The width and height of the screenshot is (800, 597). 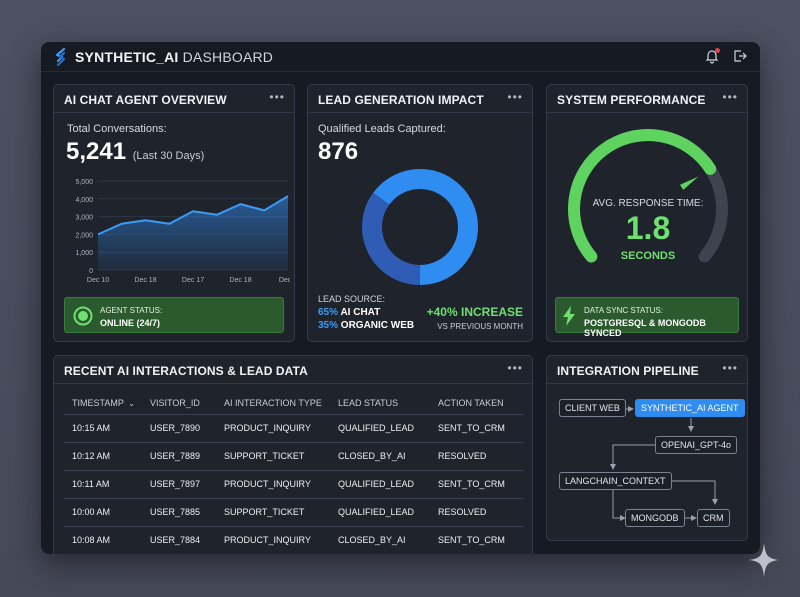 What do you see at coordinates (179, 512) in the screenshot?
I see `cell-visitor: USER_7885` at bounding box center [179, 512].